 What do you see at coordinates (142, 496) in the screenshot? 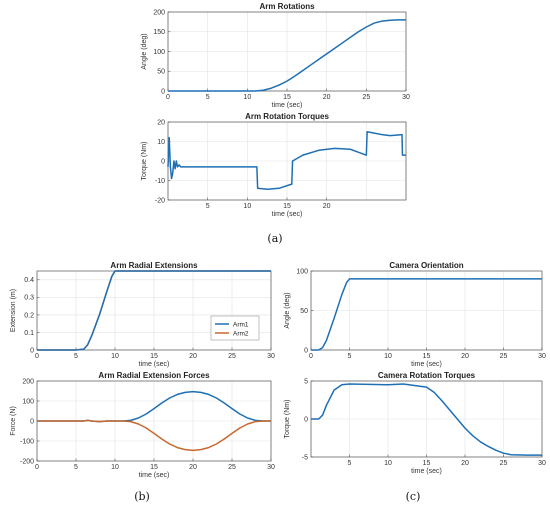
I see `panel-label-b: (b)` at bounding box center [142, 496].